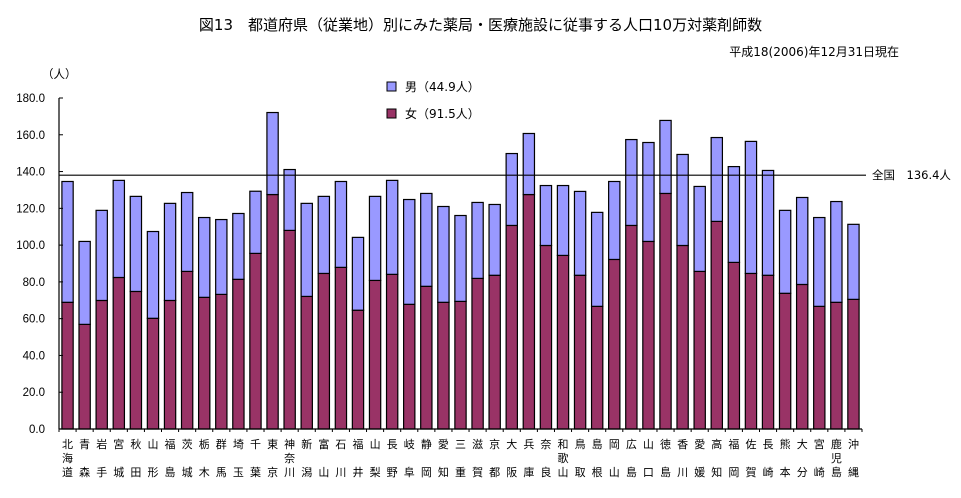 The width and height of the screenshot is (961, 498). What do you see at coordinates (768, 458) in the screenshot?
I see `x-category-label: 長崎` at bounding box center [768, 458].